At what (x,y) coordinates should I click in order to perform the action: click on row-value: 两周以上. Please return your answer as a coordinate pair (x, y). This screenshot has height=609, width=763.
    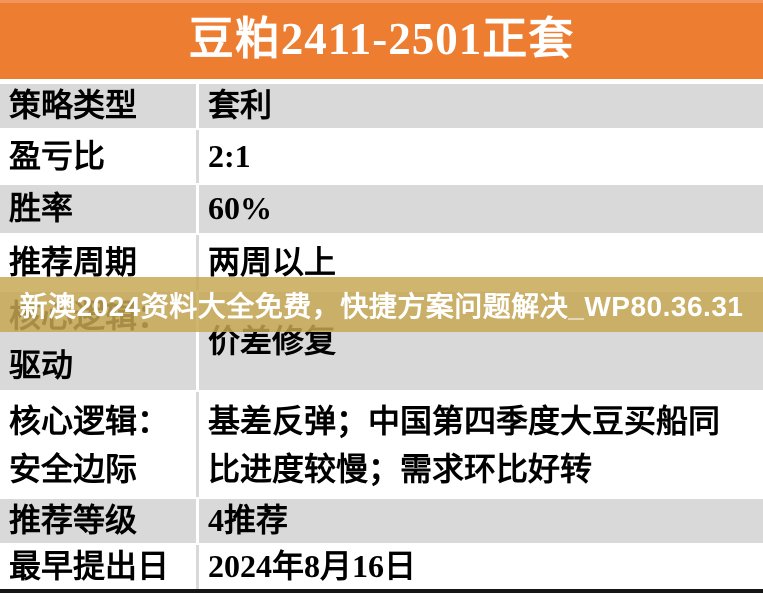
    Looking at the image, I should click on (272, 261).